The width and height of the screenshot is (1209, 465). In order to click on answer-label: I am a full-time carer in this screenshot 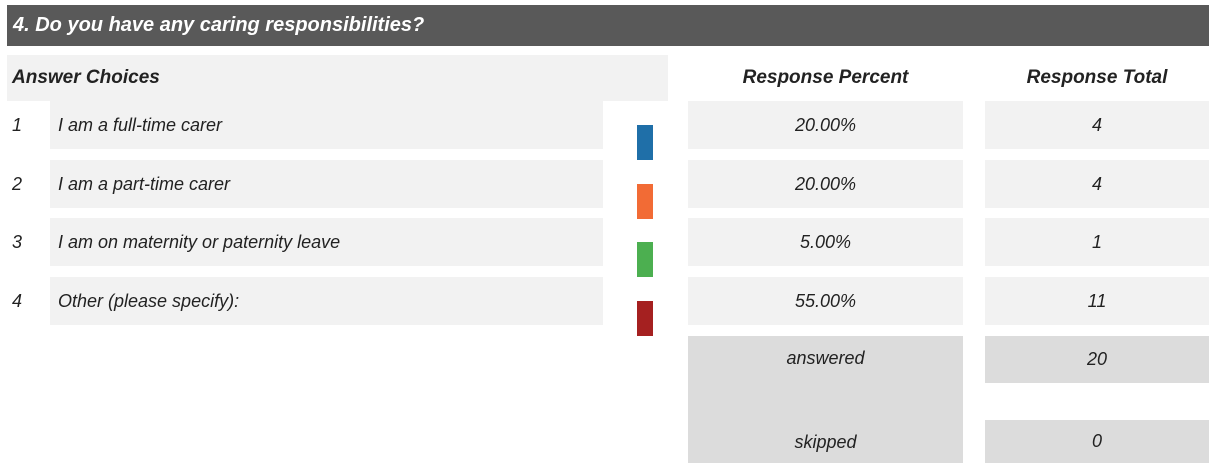, I will do `click(326, 125)`.